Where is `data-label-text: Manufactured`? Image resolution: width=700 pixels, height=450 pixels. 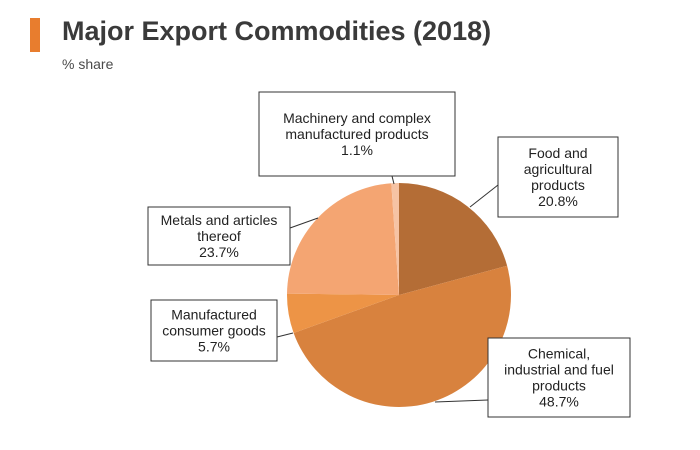 data-label-text: Manufactured is located at coordinates (214, 315).